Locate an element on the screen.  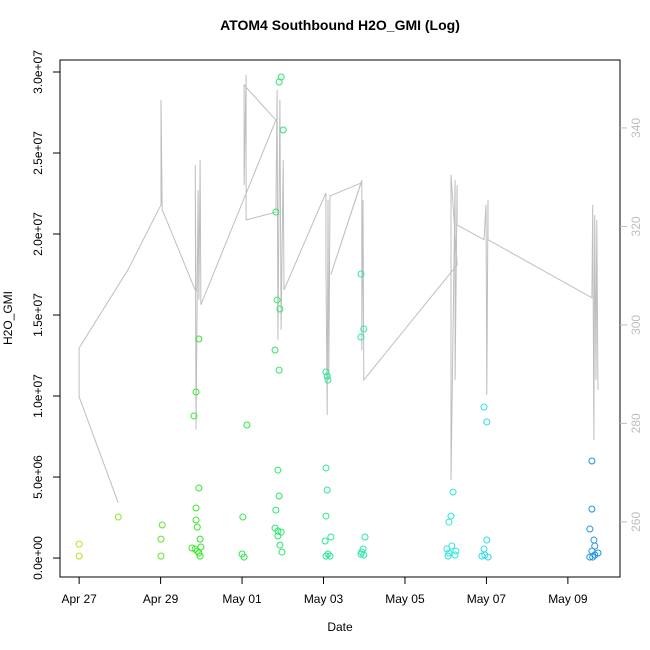
y2-tick-label: 320 is located at coordinates (636, 226).